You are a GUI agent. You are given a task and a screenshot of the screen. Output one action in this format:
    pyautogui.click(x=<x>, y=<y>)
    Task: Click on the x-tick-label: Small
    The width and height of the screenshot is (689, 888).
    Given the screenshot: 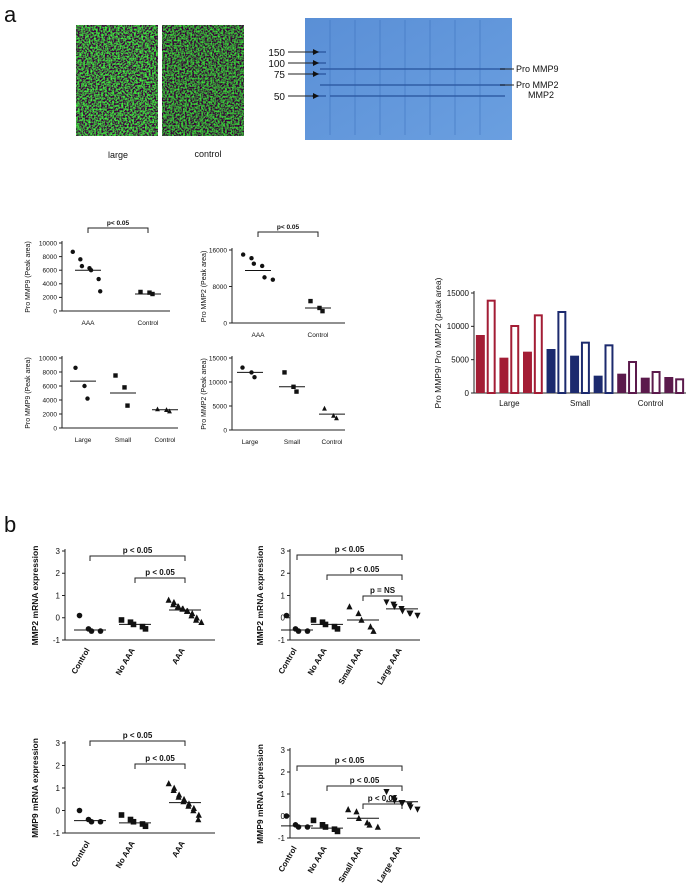 What is the action you would take?
    pyautogui.click(x=292, y=442)
    